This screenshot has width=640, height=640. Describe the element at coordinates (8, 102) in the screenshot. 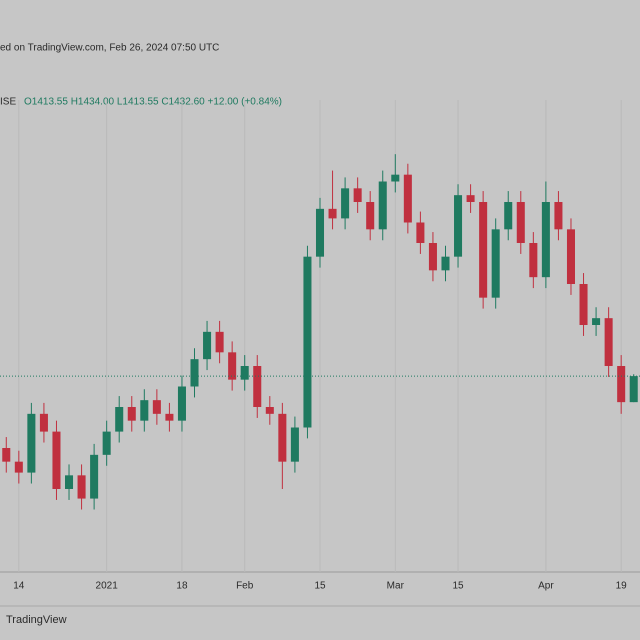

I see `symbol: ISE` at that location.